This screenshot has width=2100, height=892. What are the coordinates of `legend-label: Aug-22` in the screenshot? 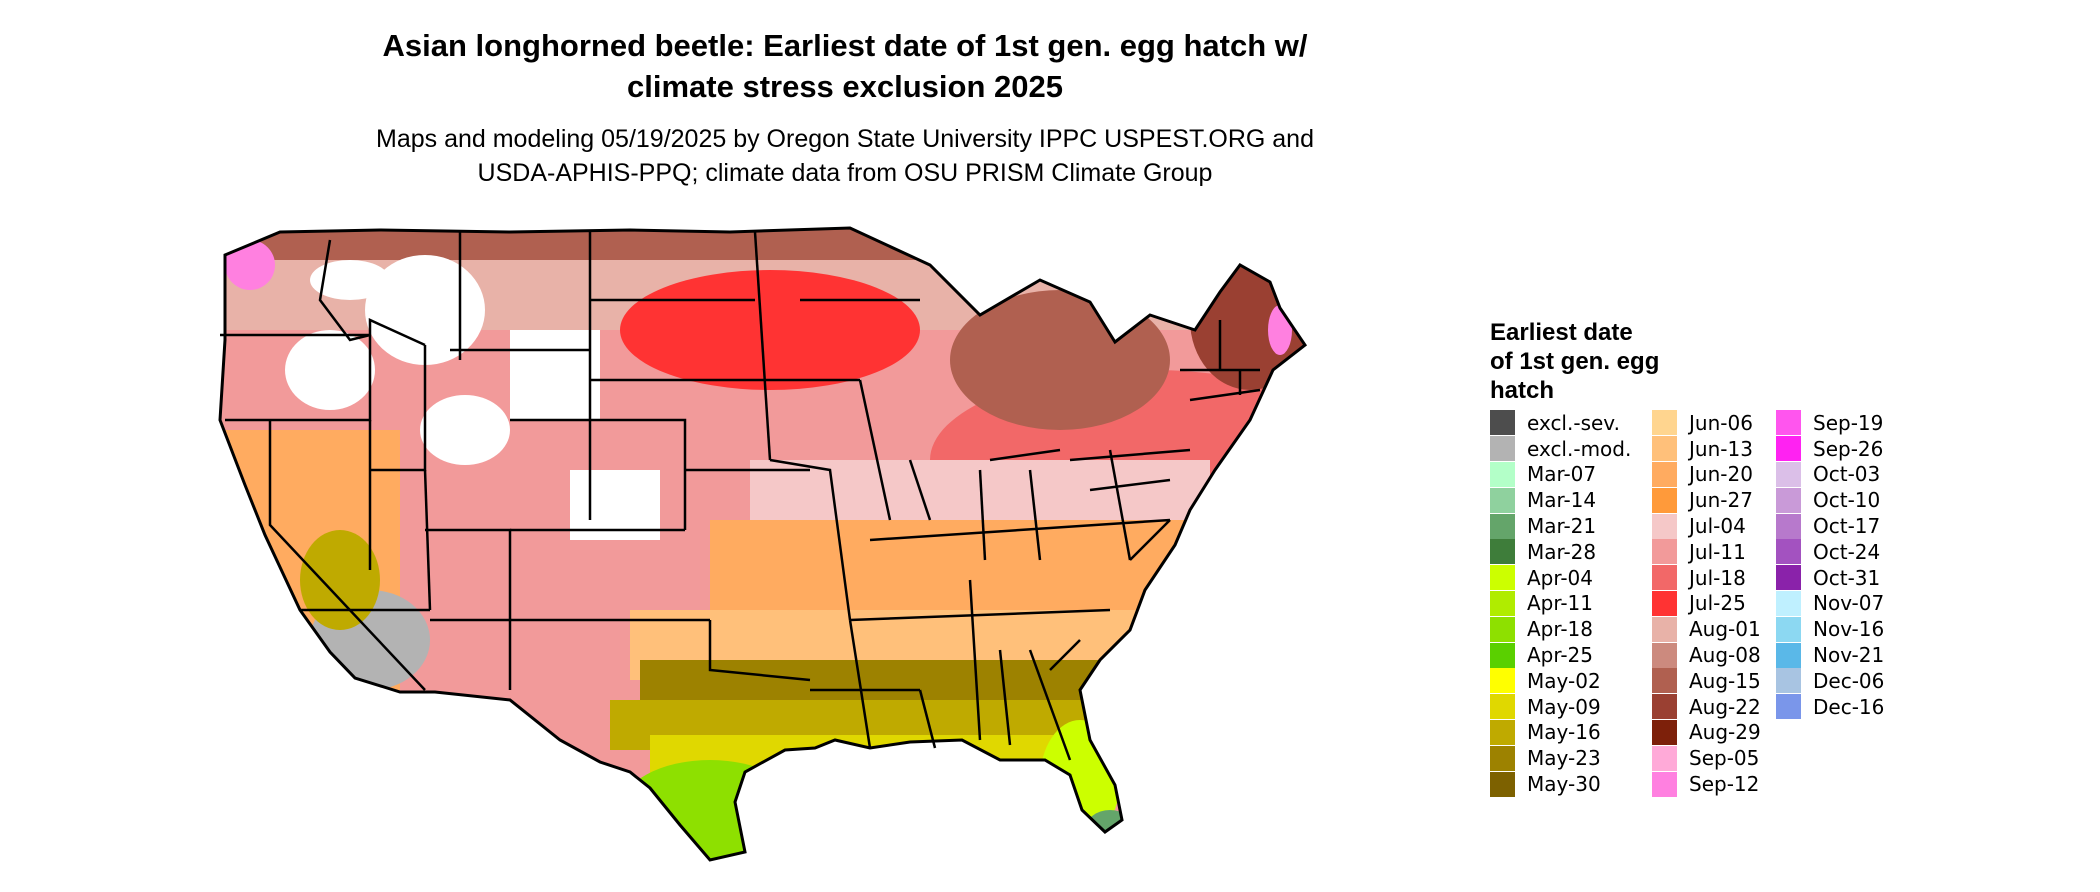 It's located at (1725, 706).